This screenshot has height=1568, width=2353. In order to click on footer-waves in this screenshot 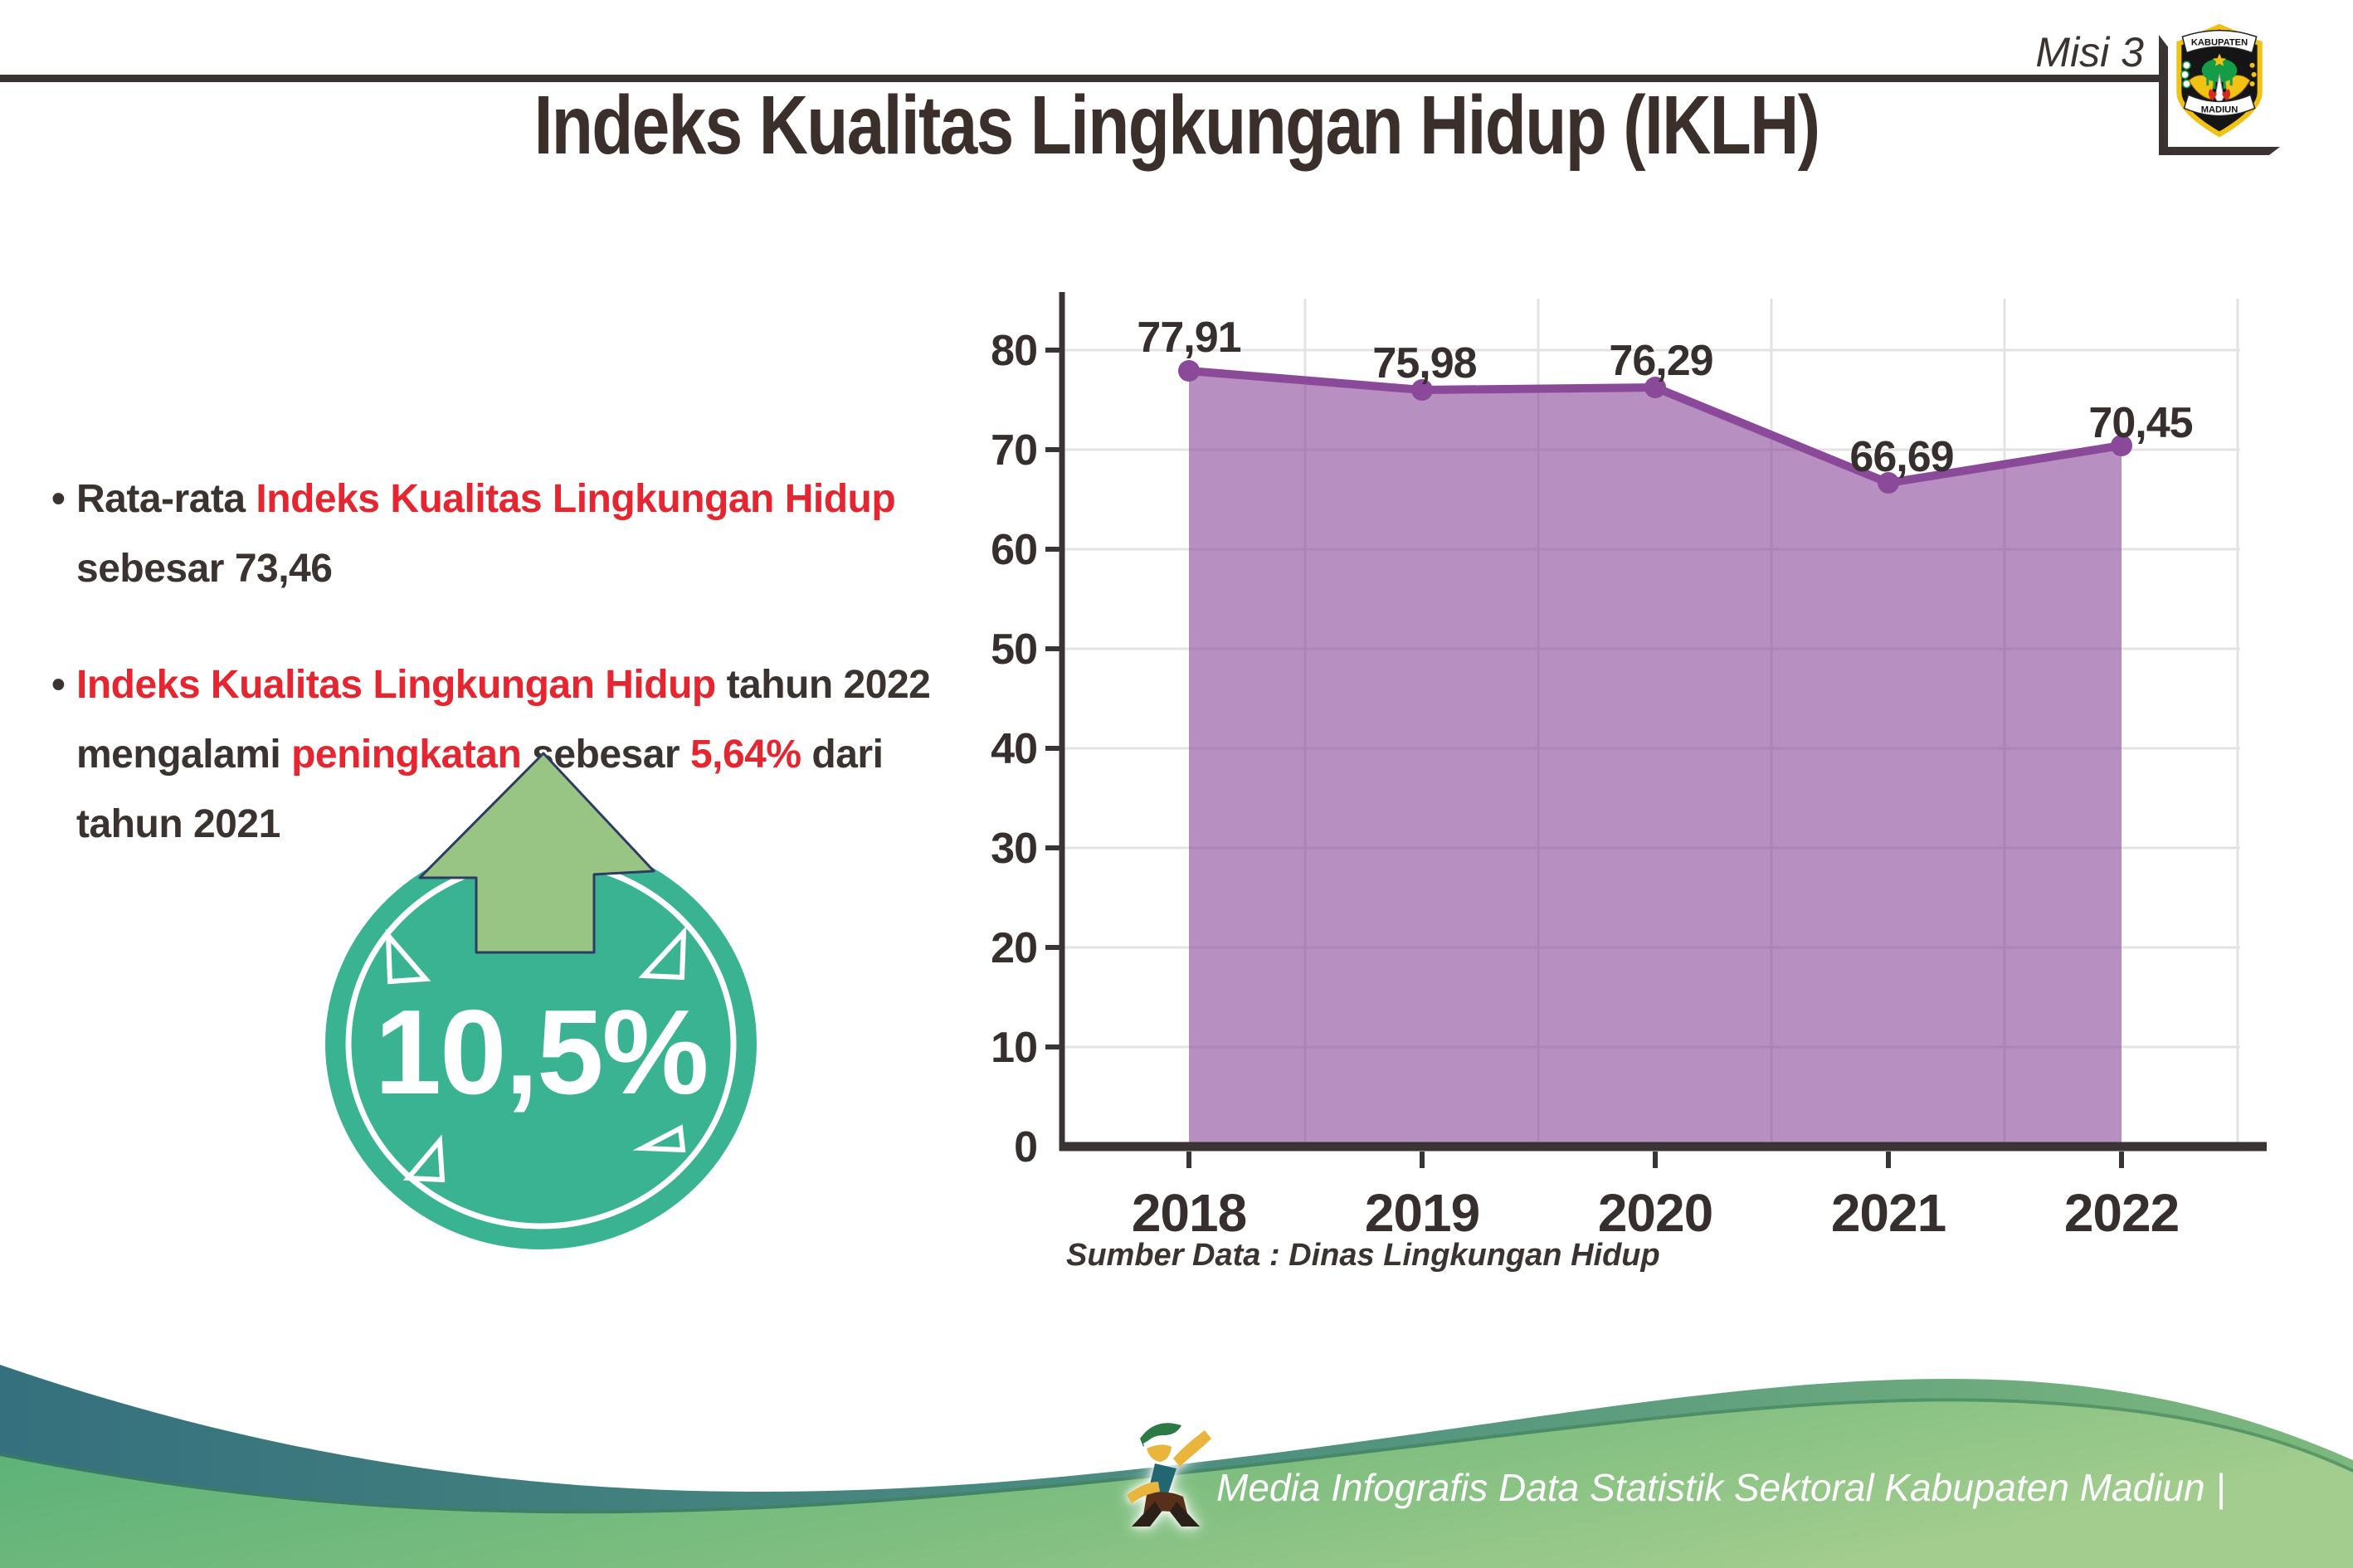, I will do `click(1176, 1466)`.